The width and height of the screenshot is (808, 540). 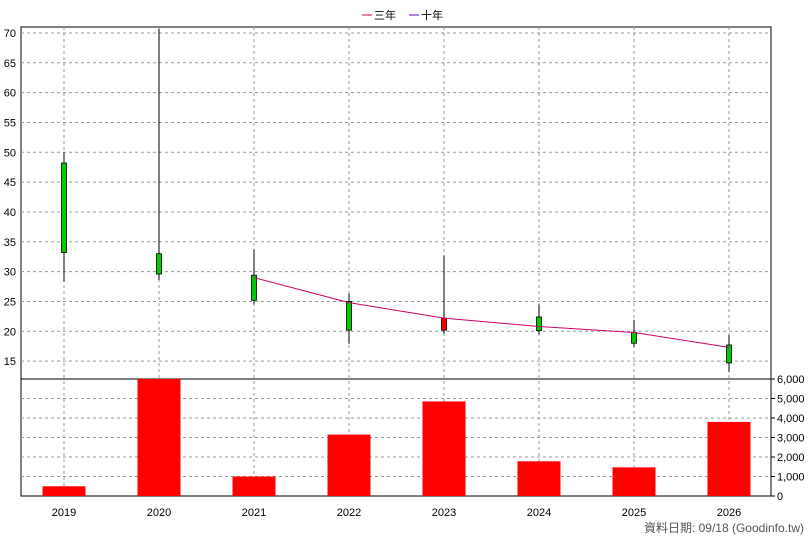 What do you see at coordinates (791, 458) in the screenshot?
I see `volume-tick-label: 2,000` at bounding box center [791, 458].